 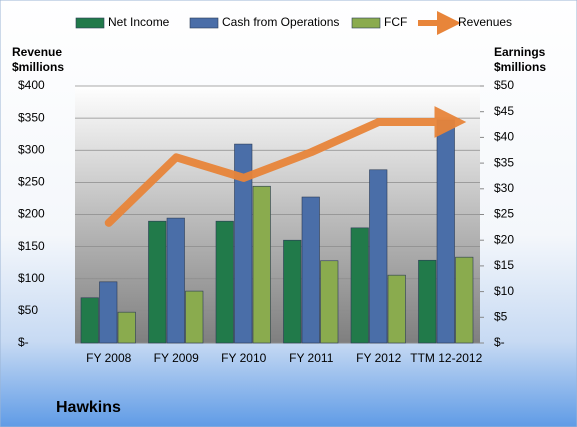 What do you see at coordinates (31, 149) in the screenshot?
I see `y-tick-label: $300` at bounding box center [31, 149].